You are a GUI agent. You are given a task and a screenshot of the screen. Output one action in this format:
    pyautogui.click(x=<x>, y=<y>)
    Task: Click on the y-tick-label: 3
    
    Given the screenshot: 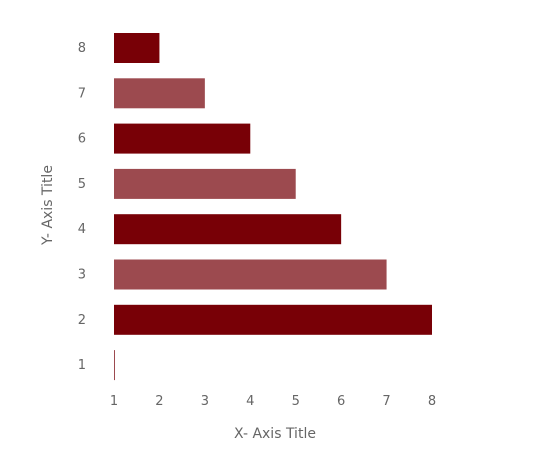 What is the action you would take?
    pyautogui.click(x=82, y=275)
    